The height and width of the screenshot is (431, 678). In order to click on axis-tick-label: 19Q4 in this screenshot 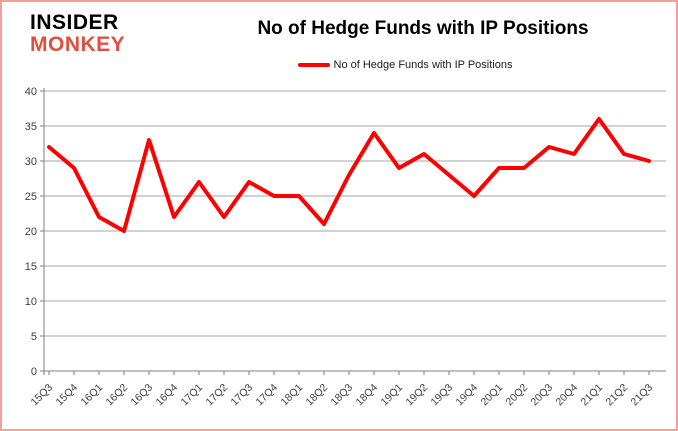, I will do `click(466, 395)`.